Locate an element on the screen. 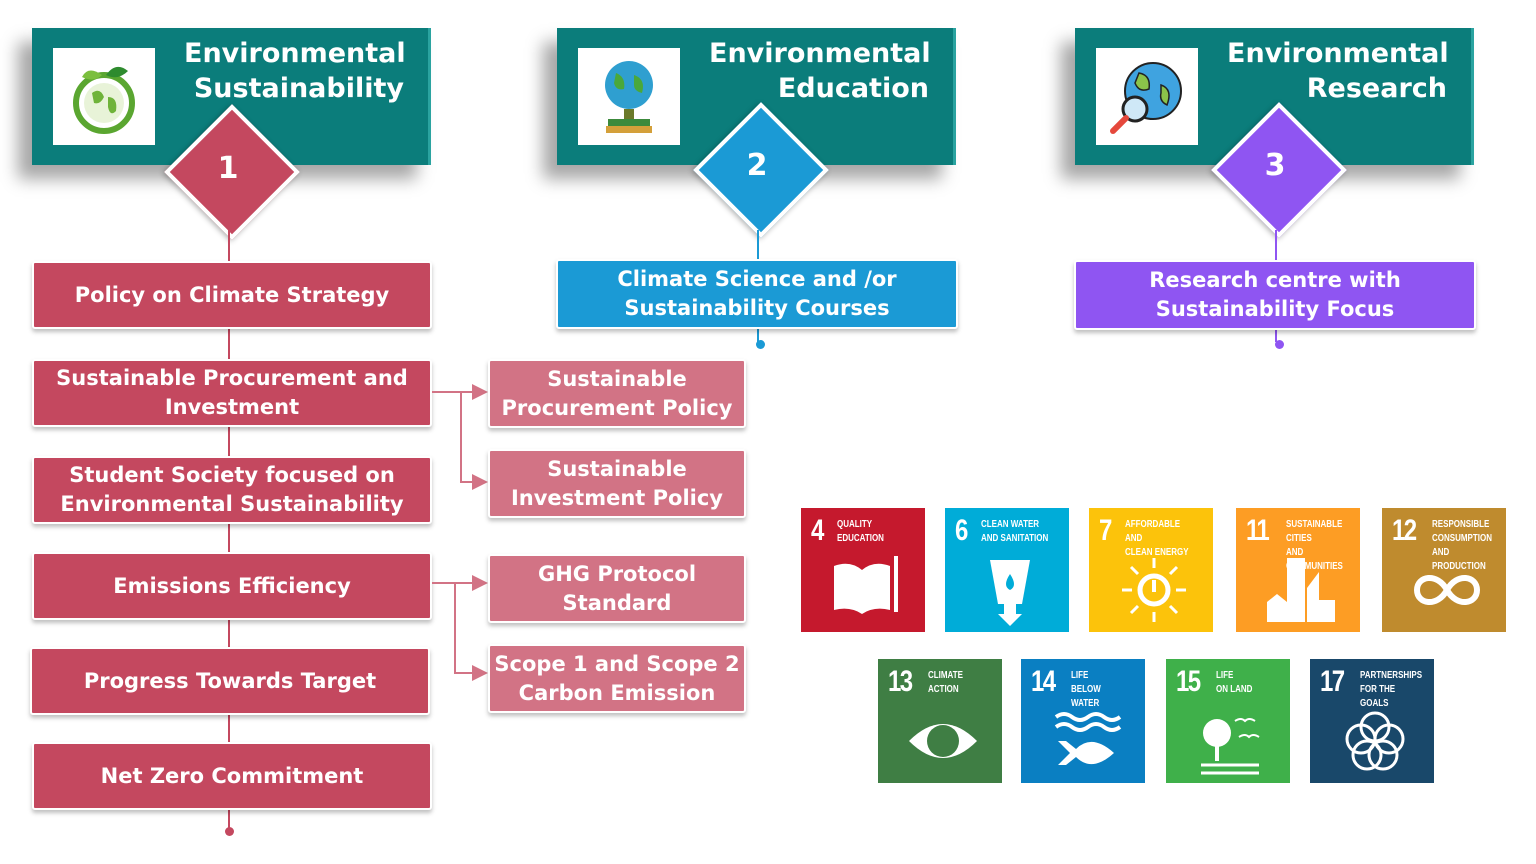 The image size is (1536, 864). sdg-number: 7 is located at coordinates (1105, 530).